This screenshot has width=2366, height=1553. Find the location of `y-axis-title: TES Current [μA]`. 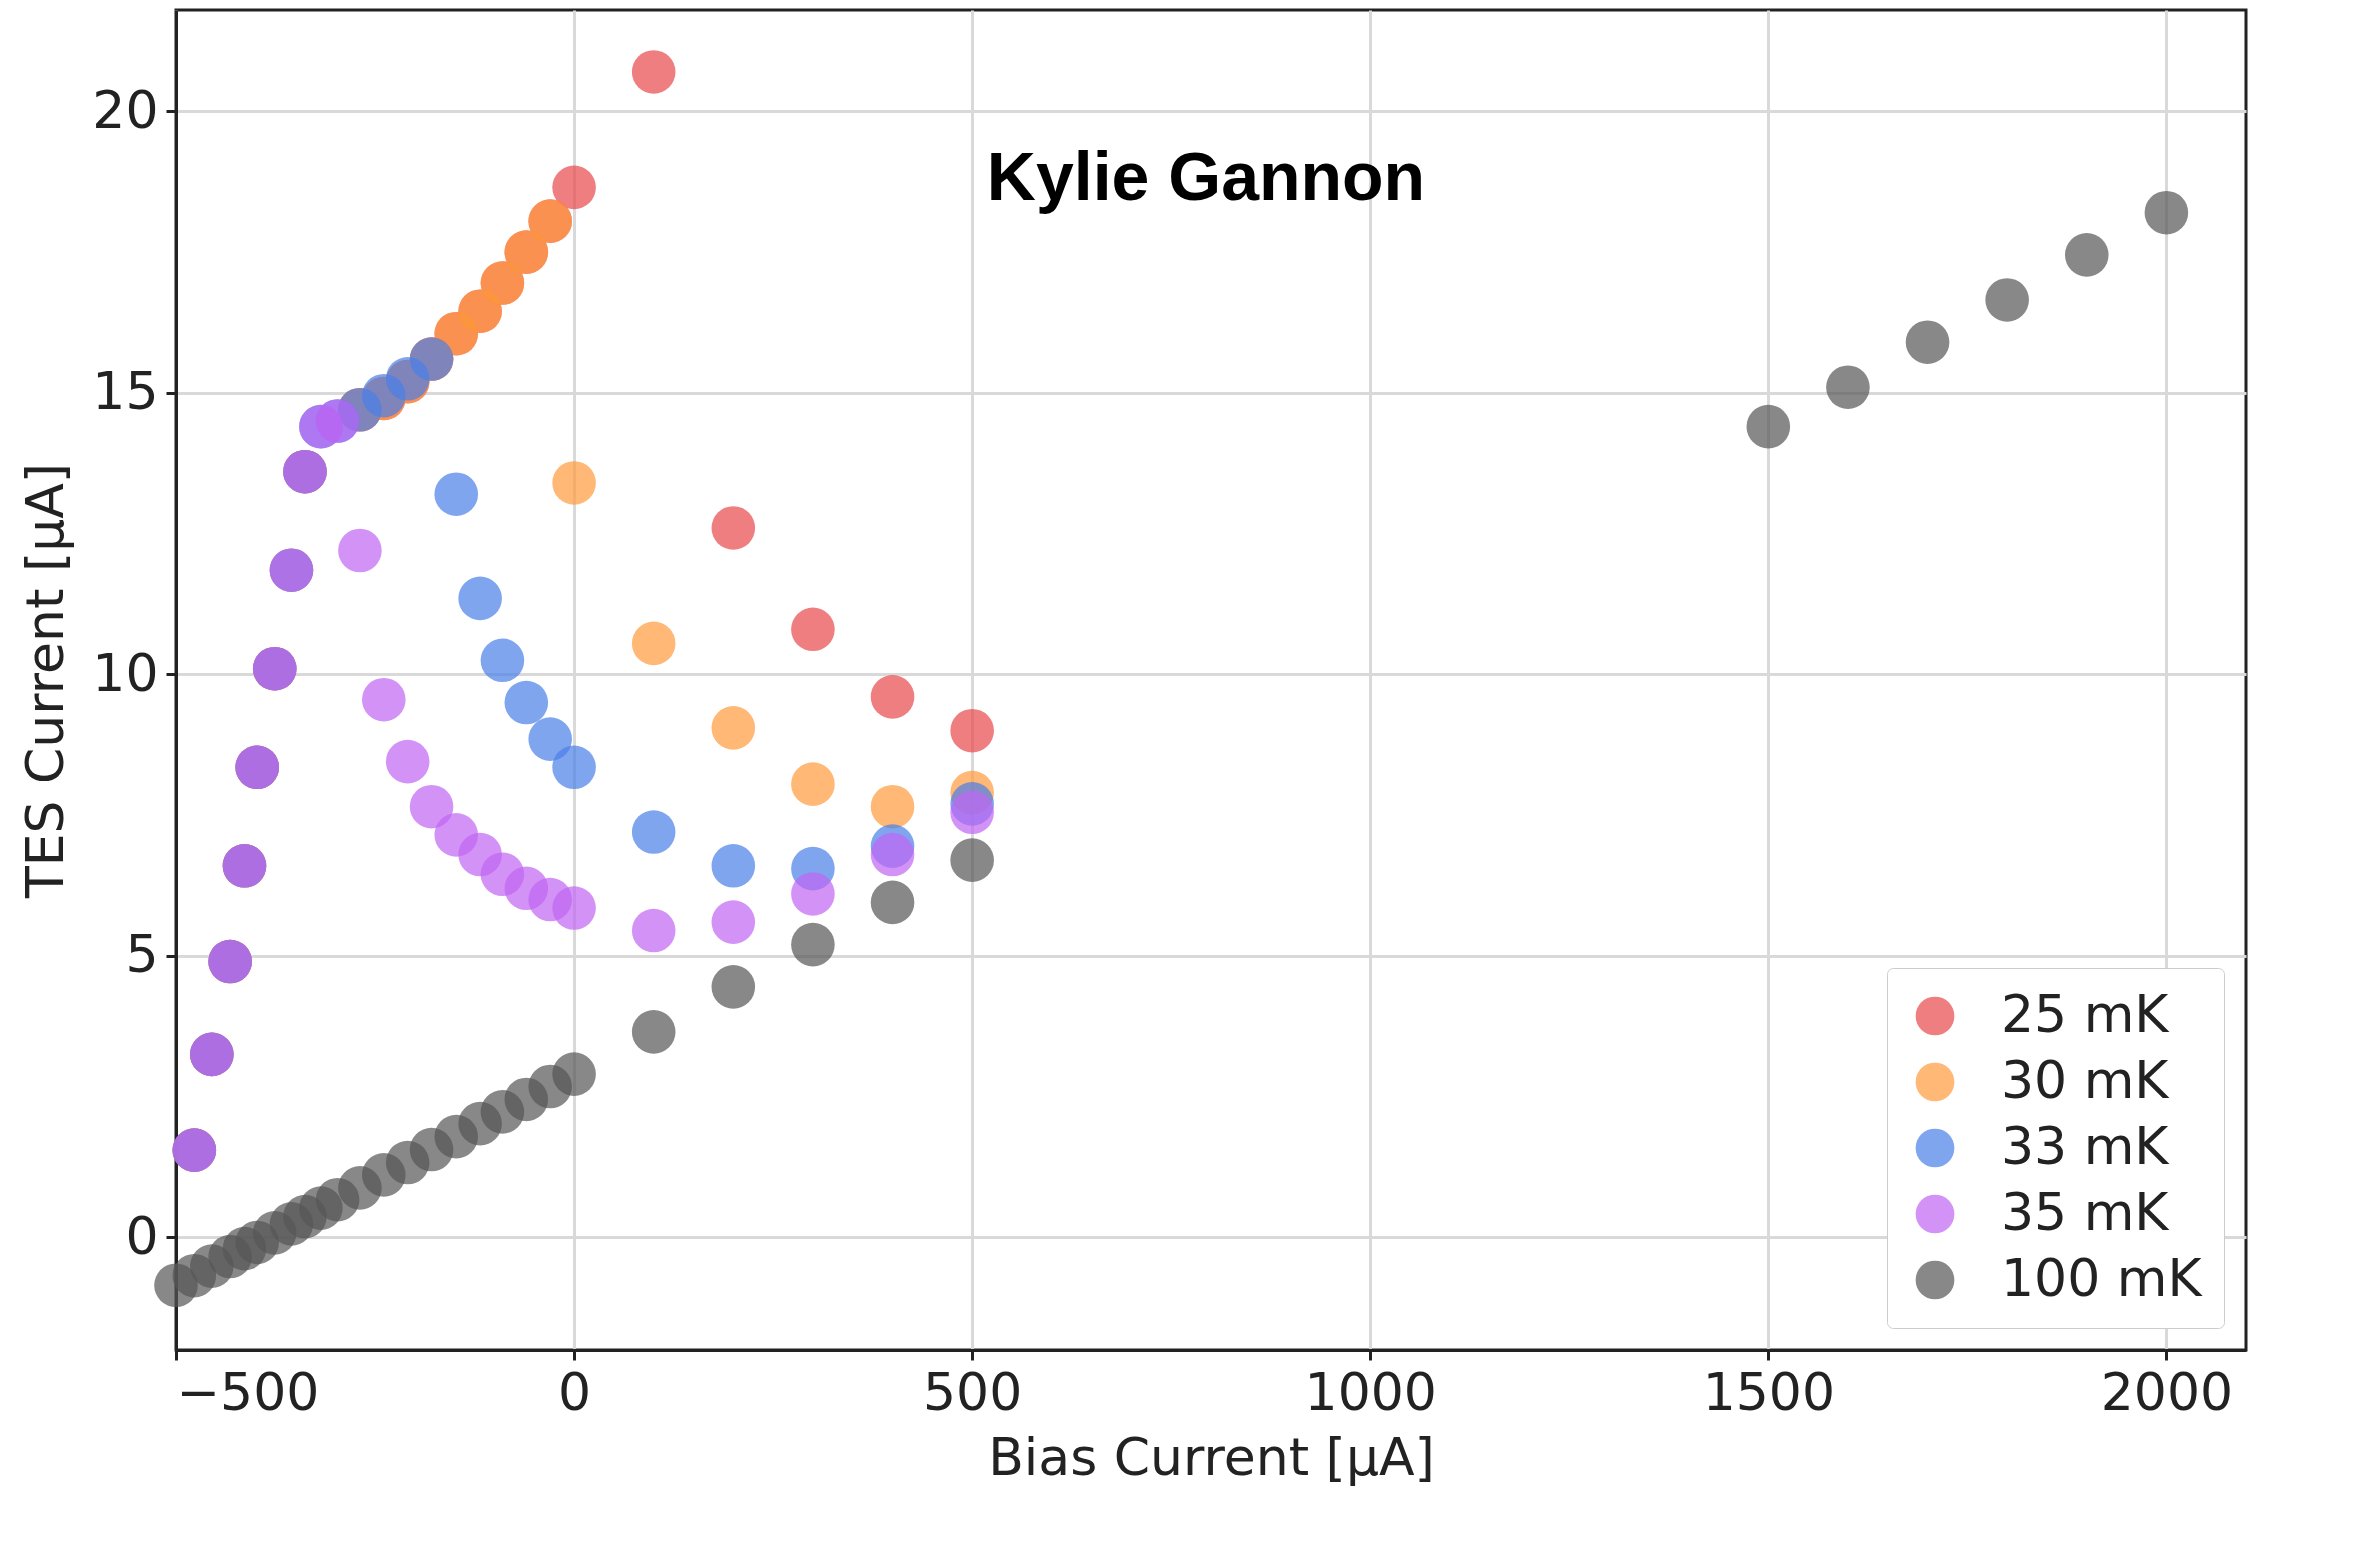

y-axis-title: TES Current [μA] is located at coordinates (45, 681).